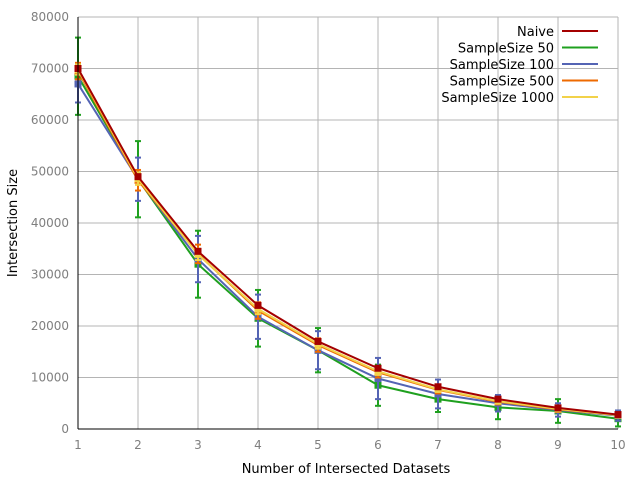 The width and height of the screenshot is (640, 480). What do you see at coordinates (50, 275) in the screenshot?
I see `y-tick-label: 30000` at bounding box center [50, 275].